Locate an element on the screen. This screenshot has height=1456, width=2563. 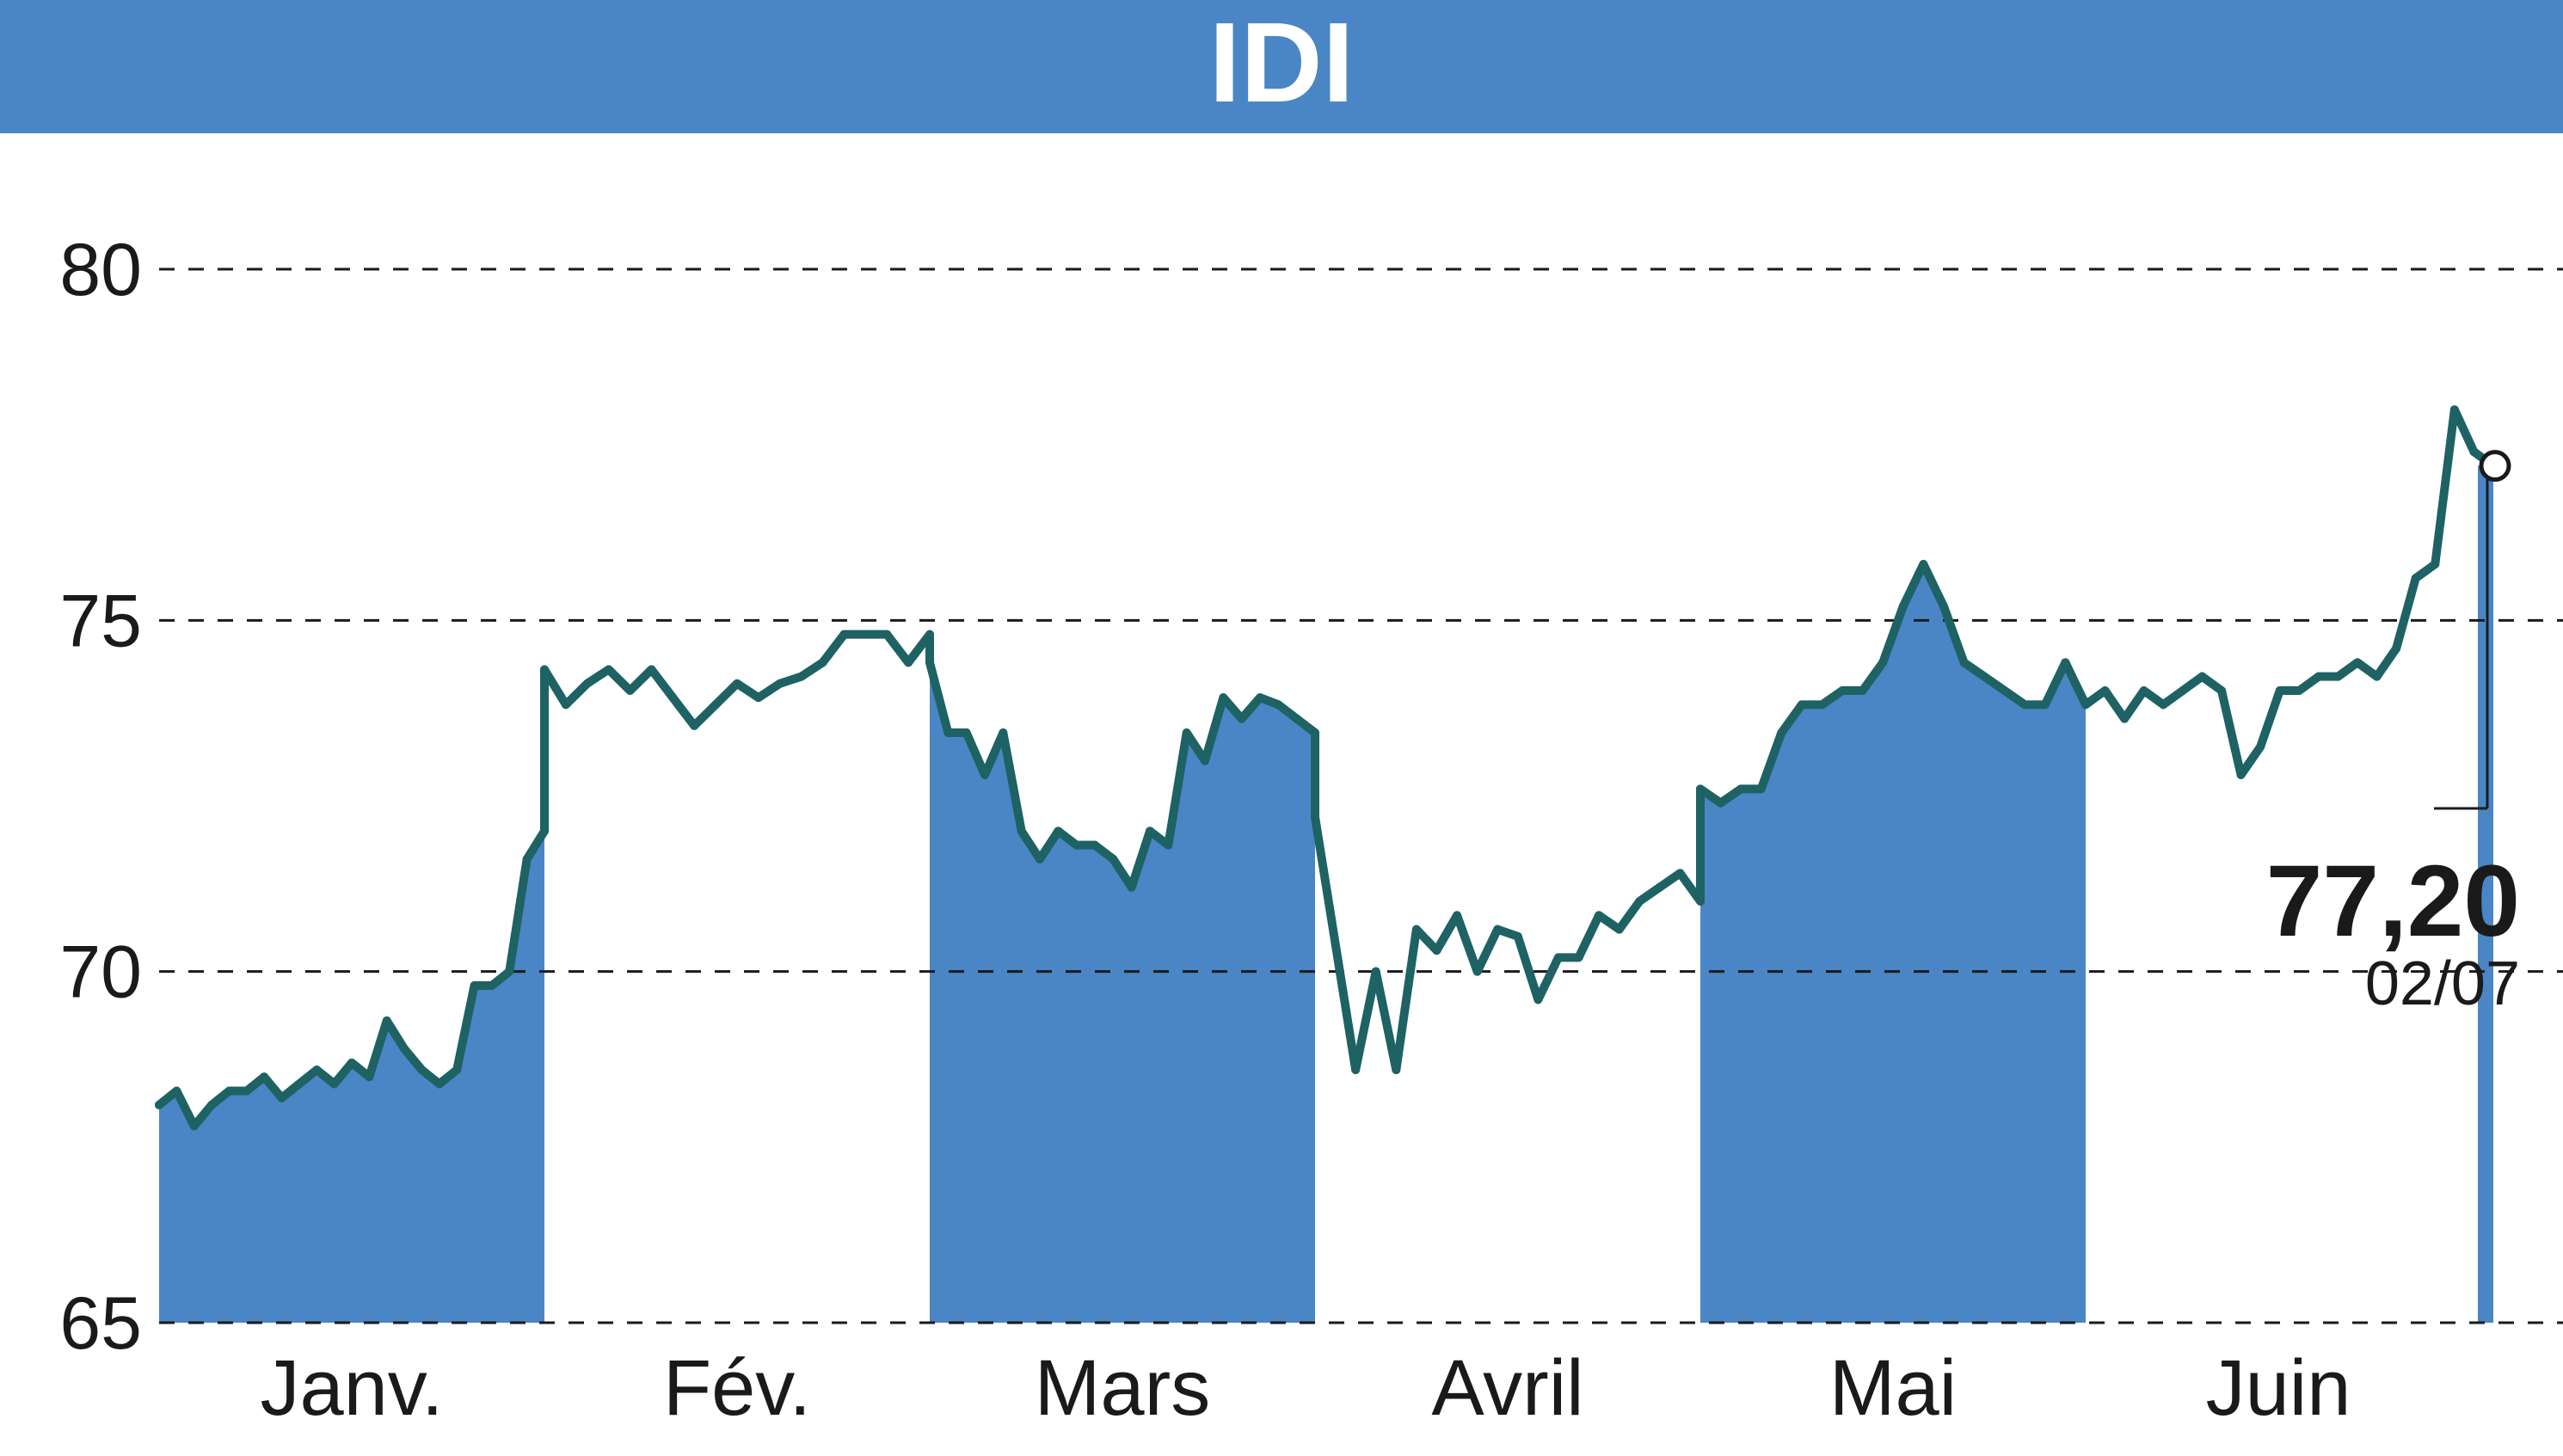
x-tick-label: Avril is located at coordinates (1507, 1388).